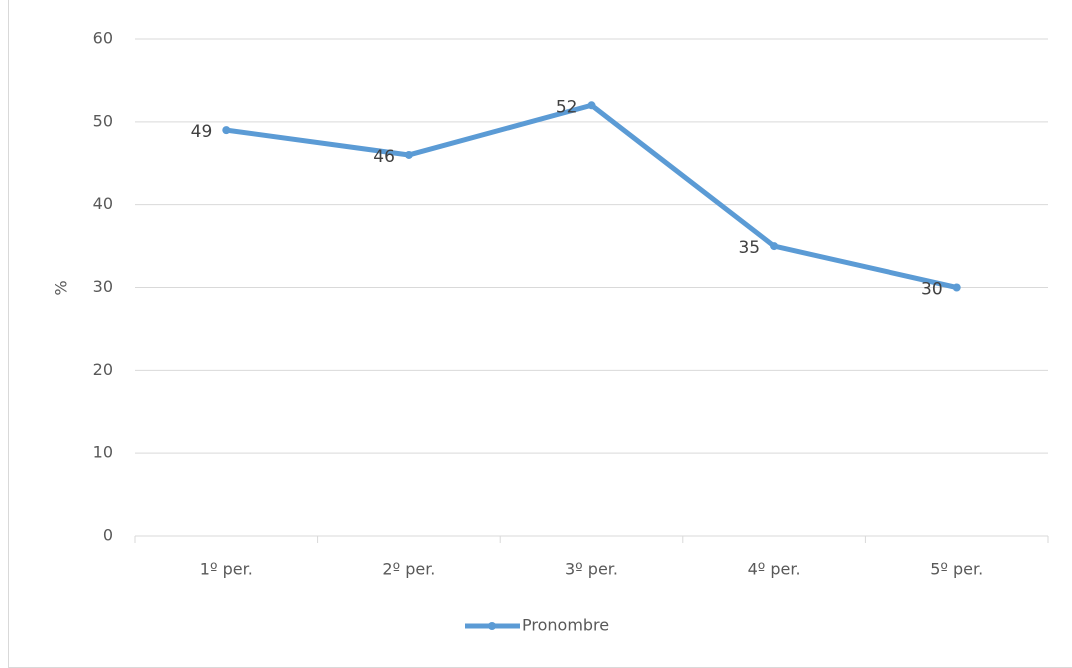  What do you see at coordinates (567, 107) in the screenshot?
I see `data-label: 52` at bounding box center [567, 107].